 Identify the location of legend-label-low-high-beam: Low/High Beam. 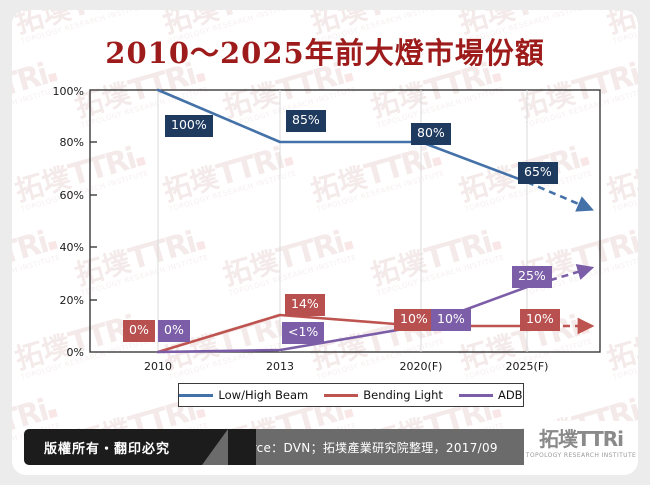
(263, 395).